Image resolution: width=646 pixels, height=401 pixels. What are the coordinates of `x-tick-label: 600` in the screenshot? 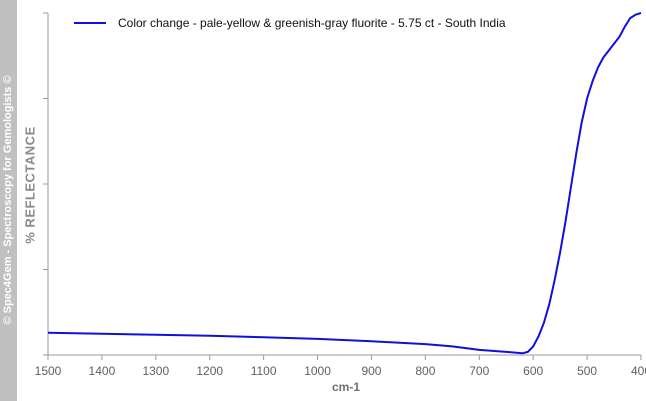 It's located at (533, 371).